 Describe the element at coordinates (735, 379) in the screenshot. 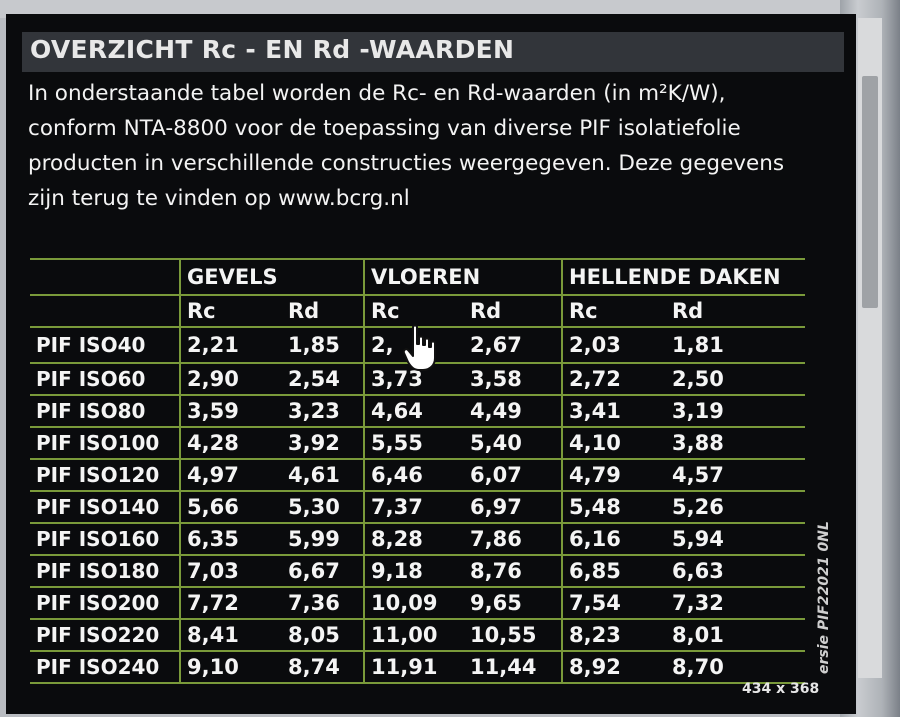

I see `value-cell: 2,50` at that location.